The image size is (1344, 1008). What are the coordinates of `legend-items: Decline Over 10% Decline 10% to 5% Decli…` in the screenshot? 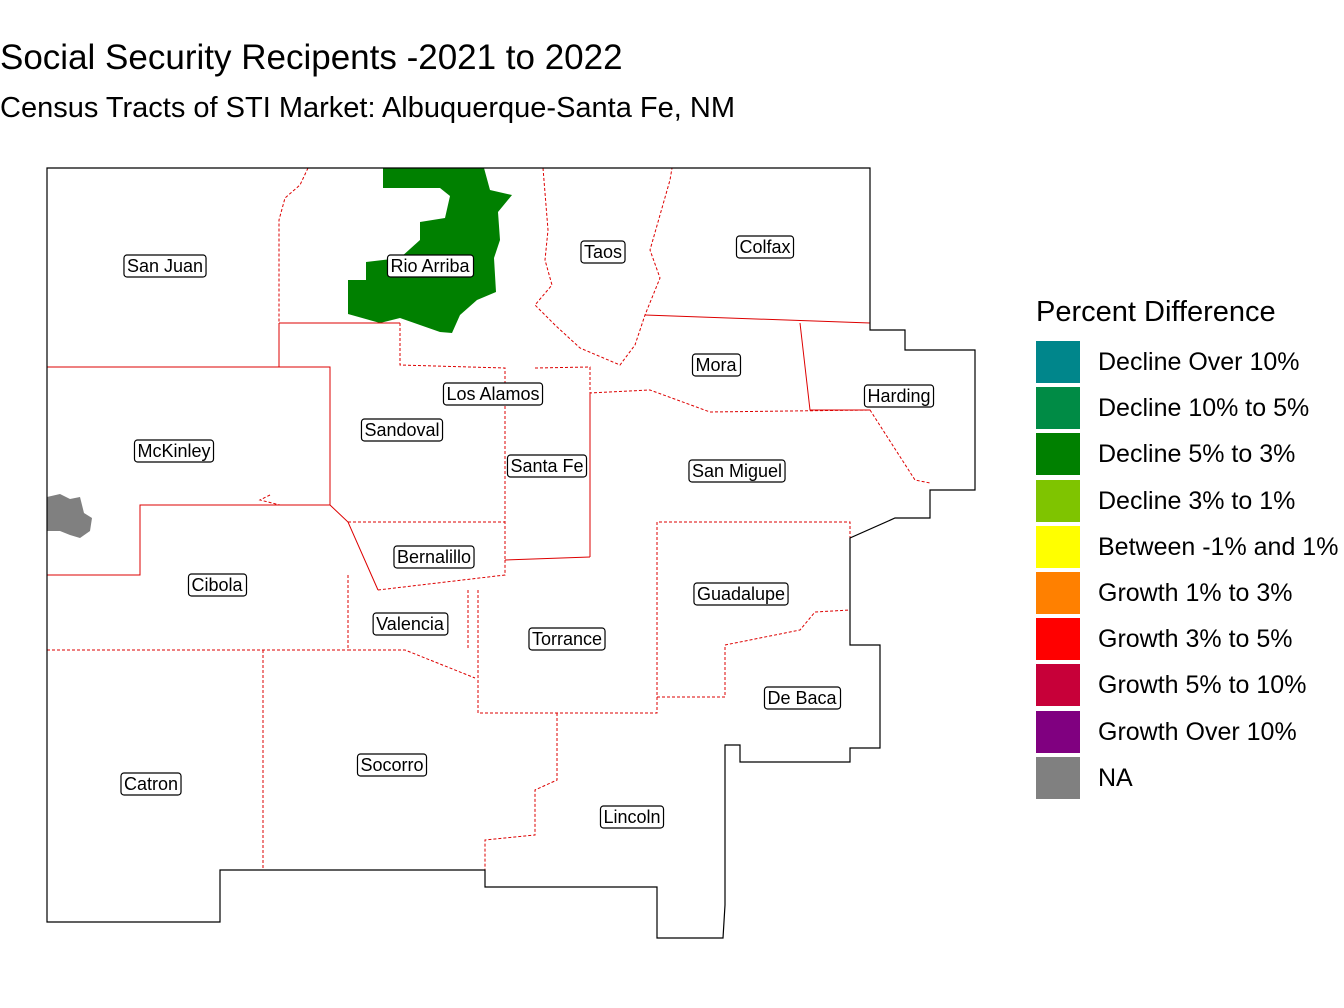 It's located at (1187, 572).